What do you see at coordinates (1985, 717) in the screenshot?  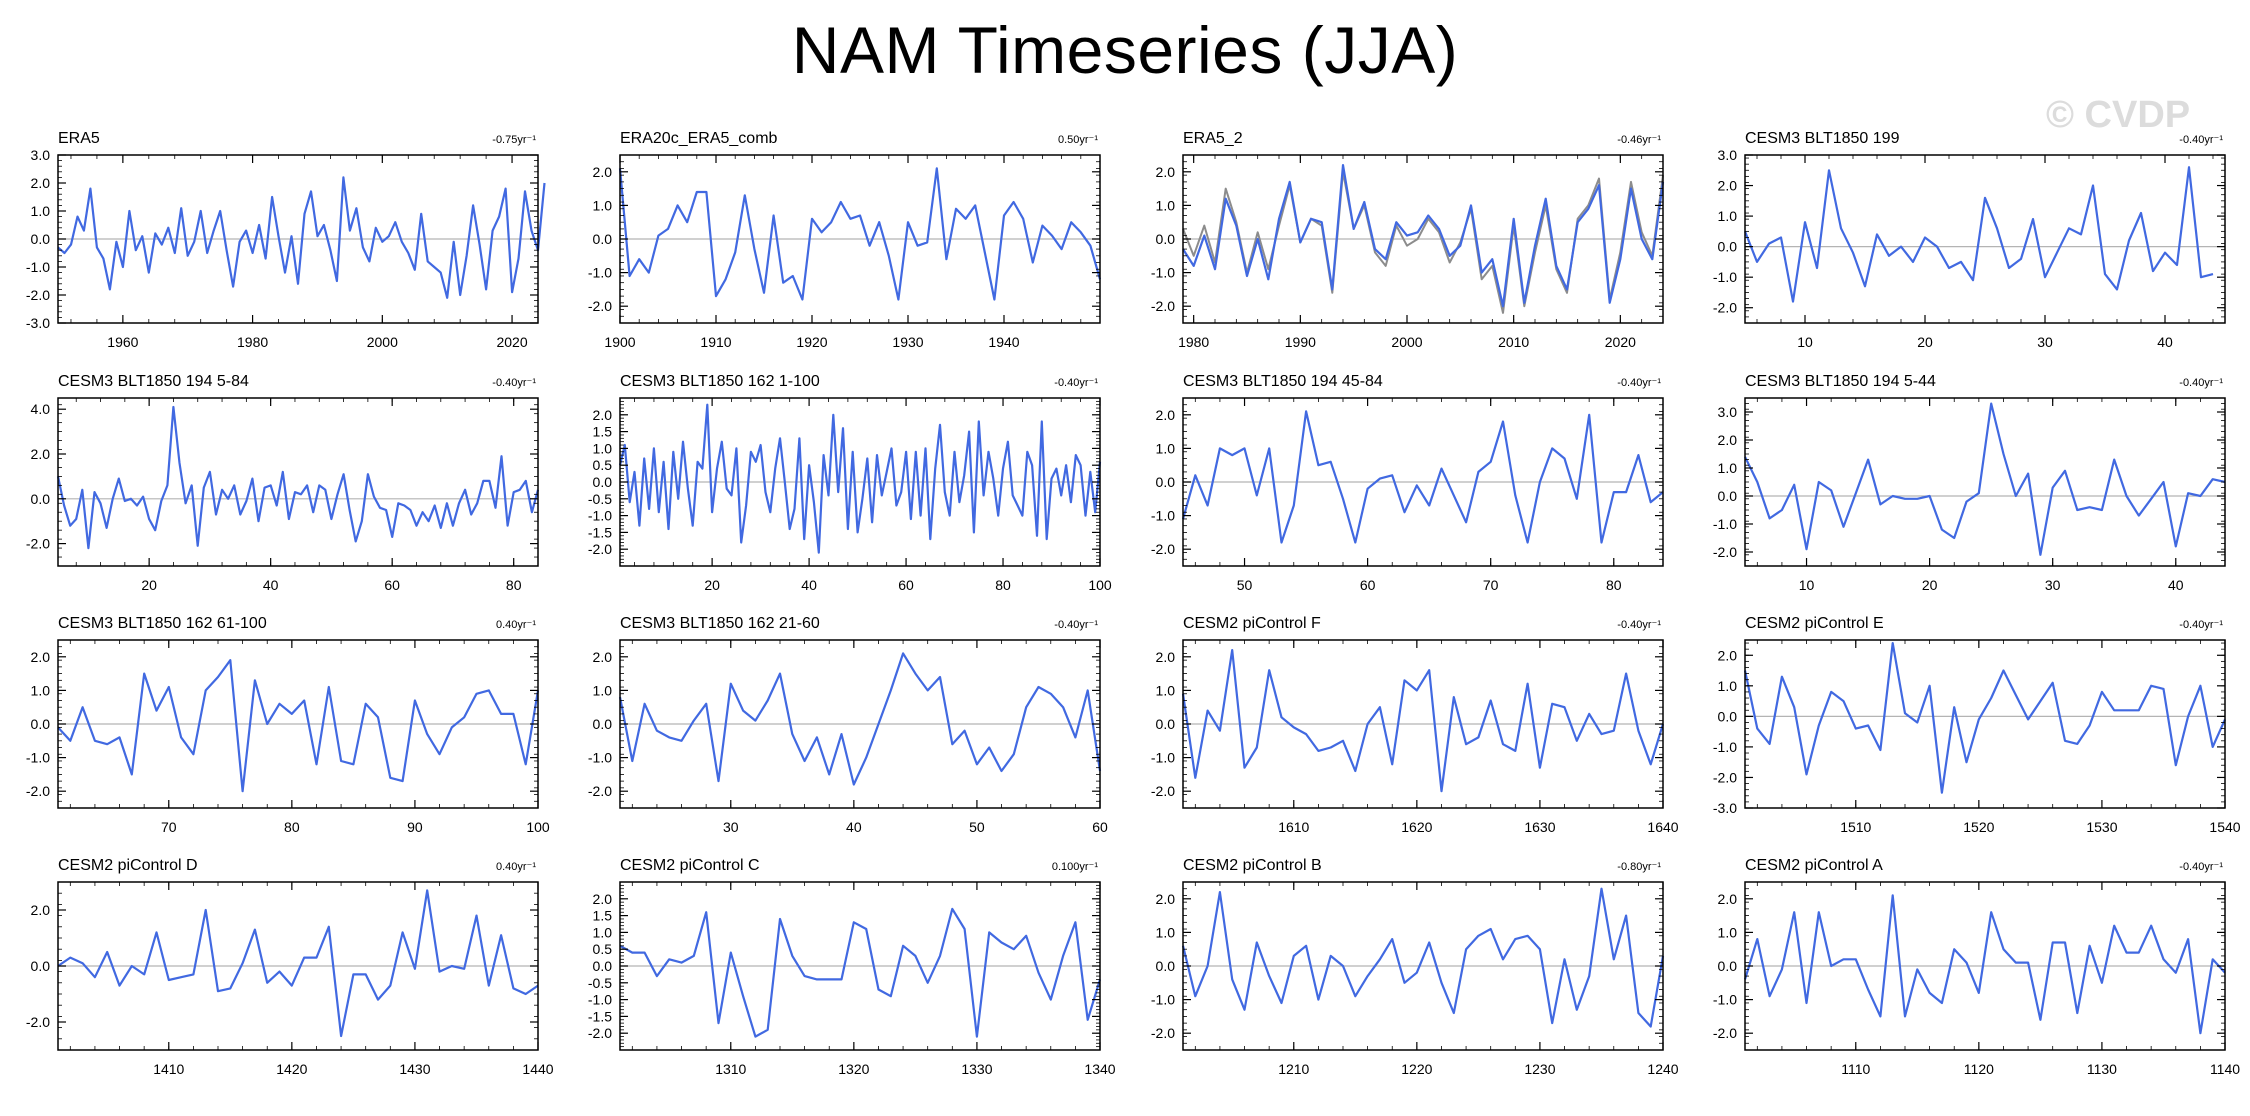 I see `series-line-cesm2-picontrol-e` at bounding box center [1985, 717].